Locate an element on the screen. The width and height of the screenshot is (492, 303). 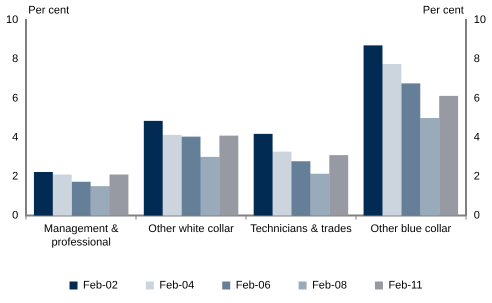
y2-tick-label: 8 is located at coordinates (477, 59).